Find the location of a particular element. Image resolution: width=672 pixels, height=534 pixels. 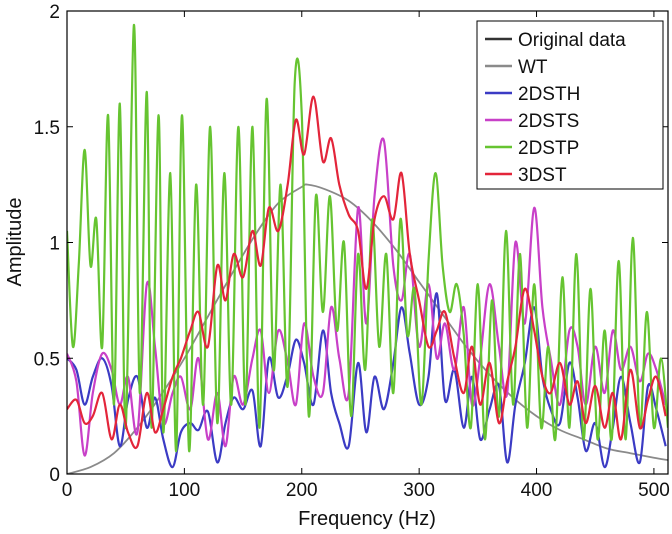

x-tick-label: 300 is located at coordinates (419, 490).